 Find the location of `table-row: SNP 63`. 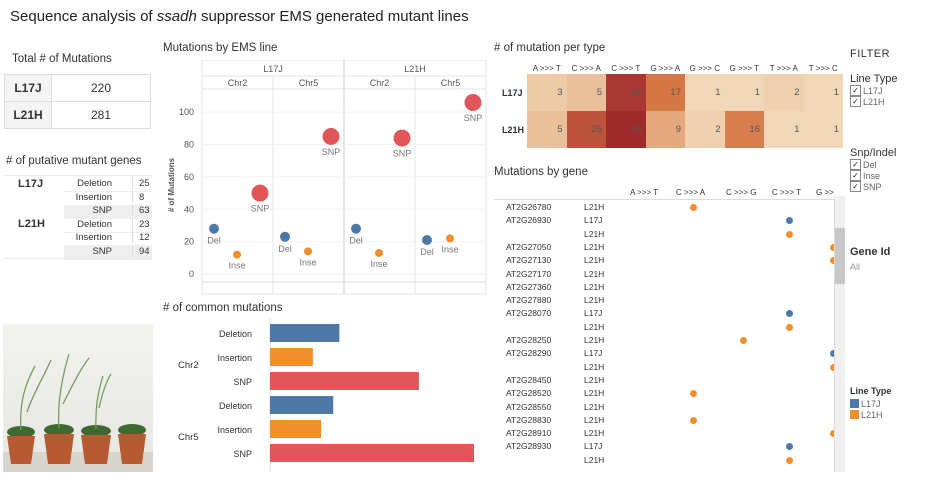

table-row: SNP 63 is located at coordinates (108, 212).